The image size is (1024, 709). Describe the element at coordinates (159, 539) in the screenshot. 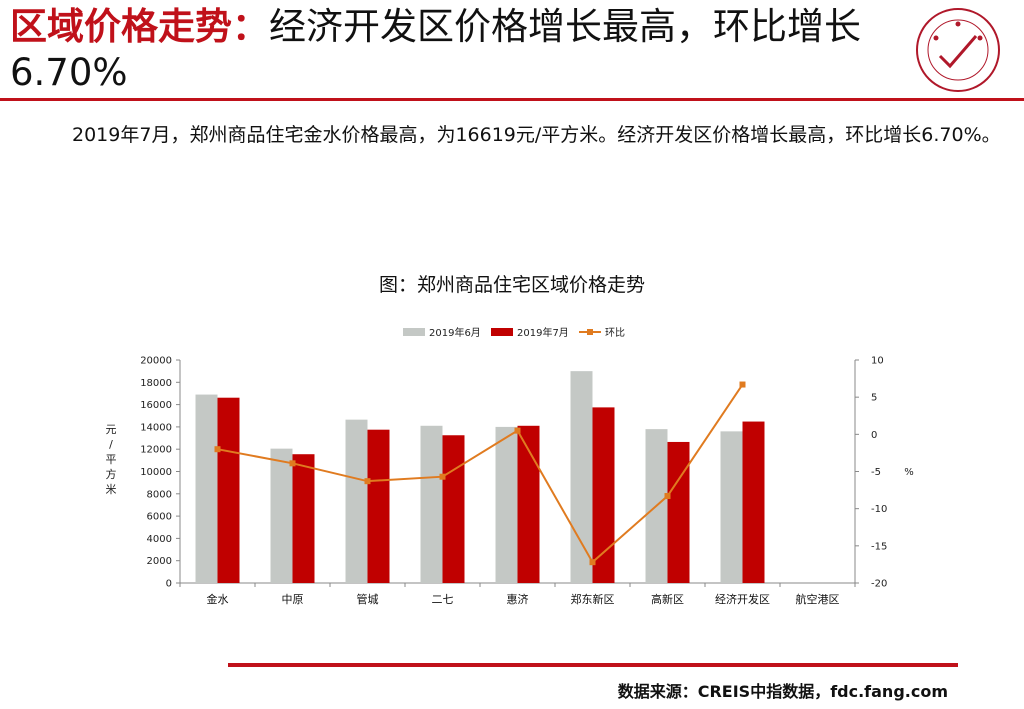

I see `y-tick-label-left: 4000` at that location.